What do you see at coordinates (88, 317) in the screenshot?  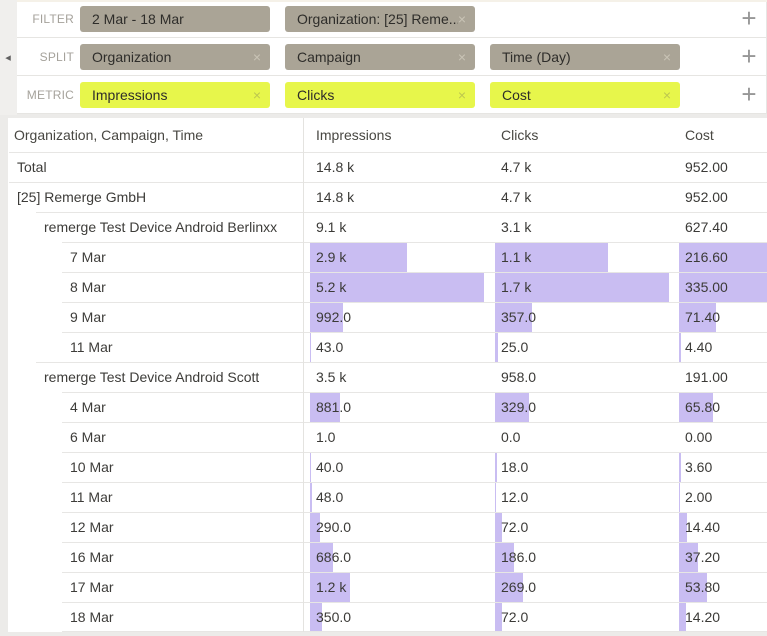 I see `row-label: 9 Mar` at bounding box center [88, 317].